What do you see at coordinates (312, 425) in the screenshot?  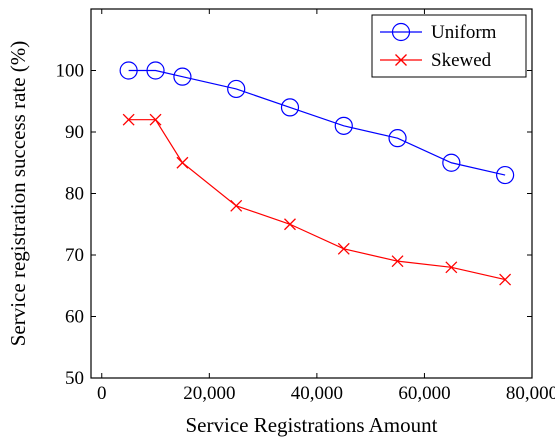 I see `x-axis-title: Service Registrations Amount` at bounding box center [312, 425].